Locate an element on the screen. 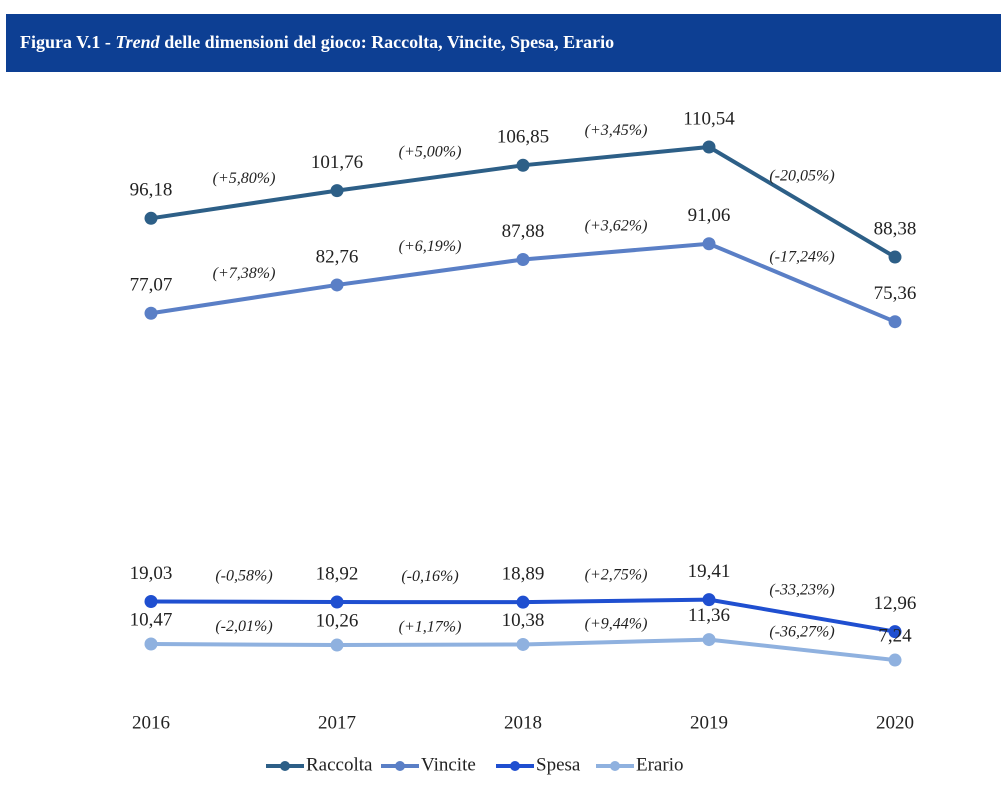 The height and width of the screenshot is (788, 1007). change-label: (+5,00%) is located at coordinates (430, 152).